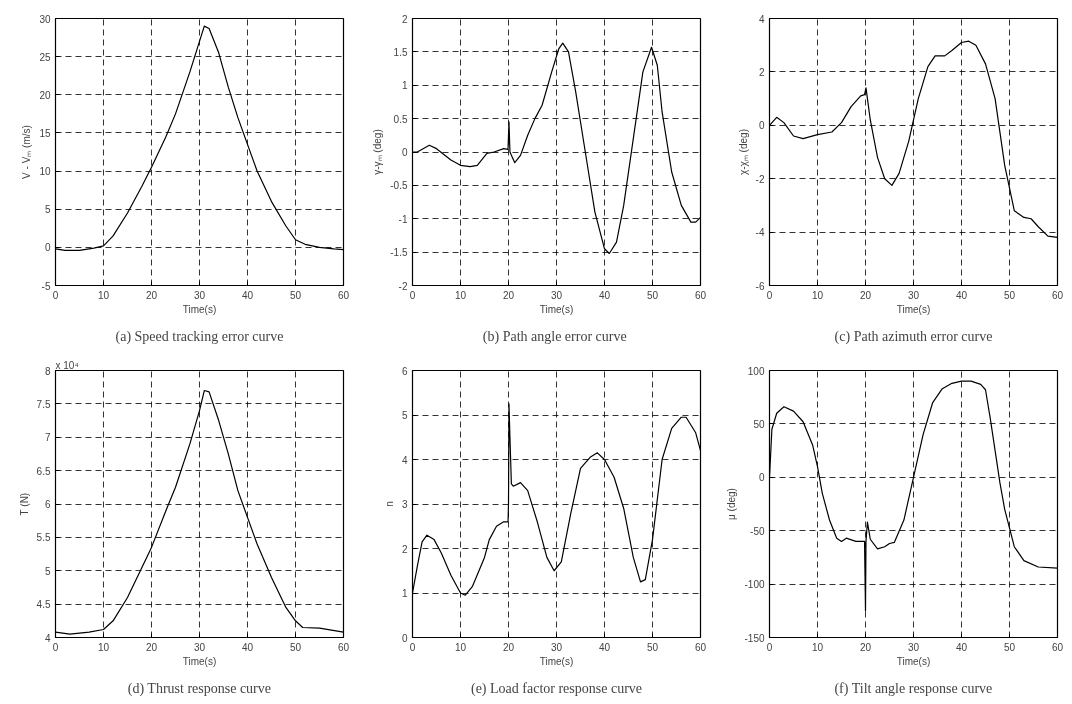 The height and width of the screenshot is (704, 1072). I want to click on text: (f) Tilt angle response curve, so click(913, 688).